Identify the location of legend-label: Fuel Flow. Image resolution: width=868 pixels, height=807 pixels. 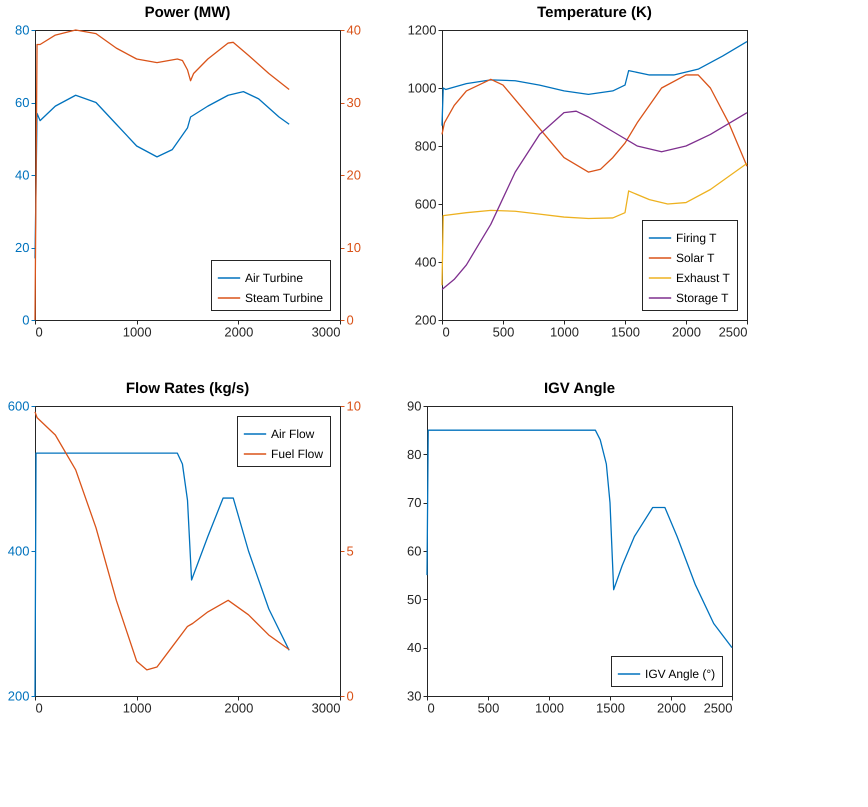
(297, 454).